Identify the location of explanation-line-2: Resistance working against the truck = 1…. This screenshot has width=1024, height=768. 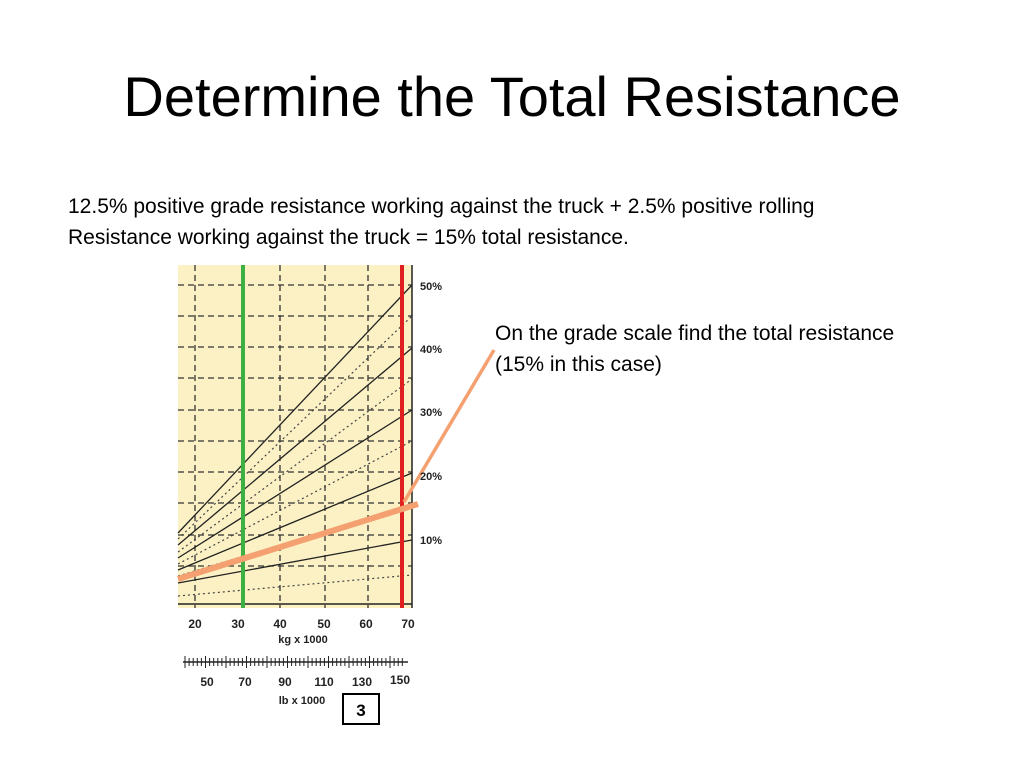
(348, 237).